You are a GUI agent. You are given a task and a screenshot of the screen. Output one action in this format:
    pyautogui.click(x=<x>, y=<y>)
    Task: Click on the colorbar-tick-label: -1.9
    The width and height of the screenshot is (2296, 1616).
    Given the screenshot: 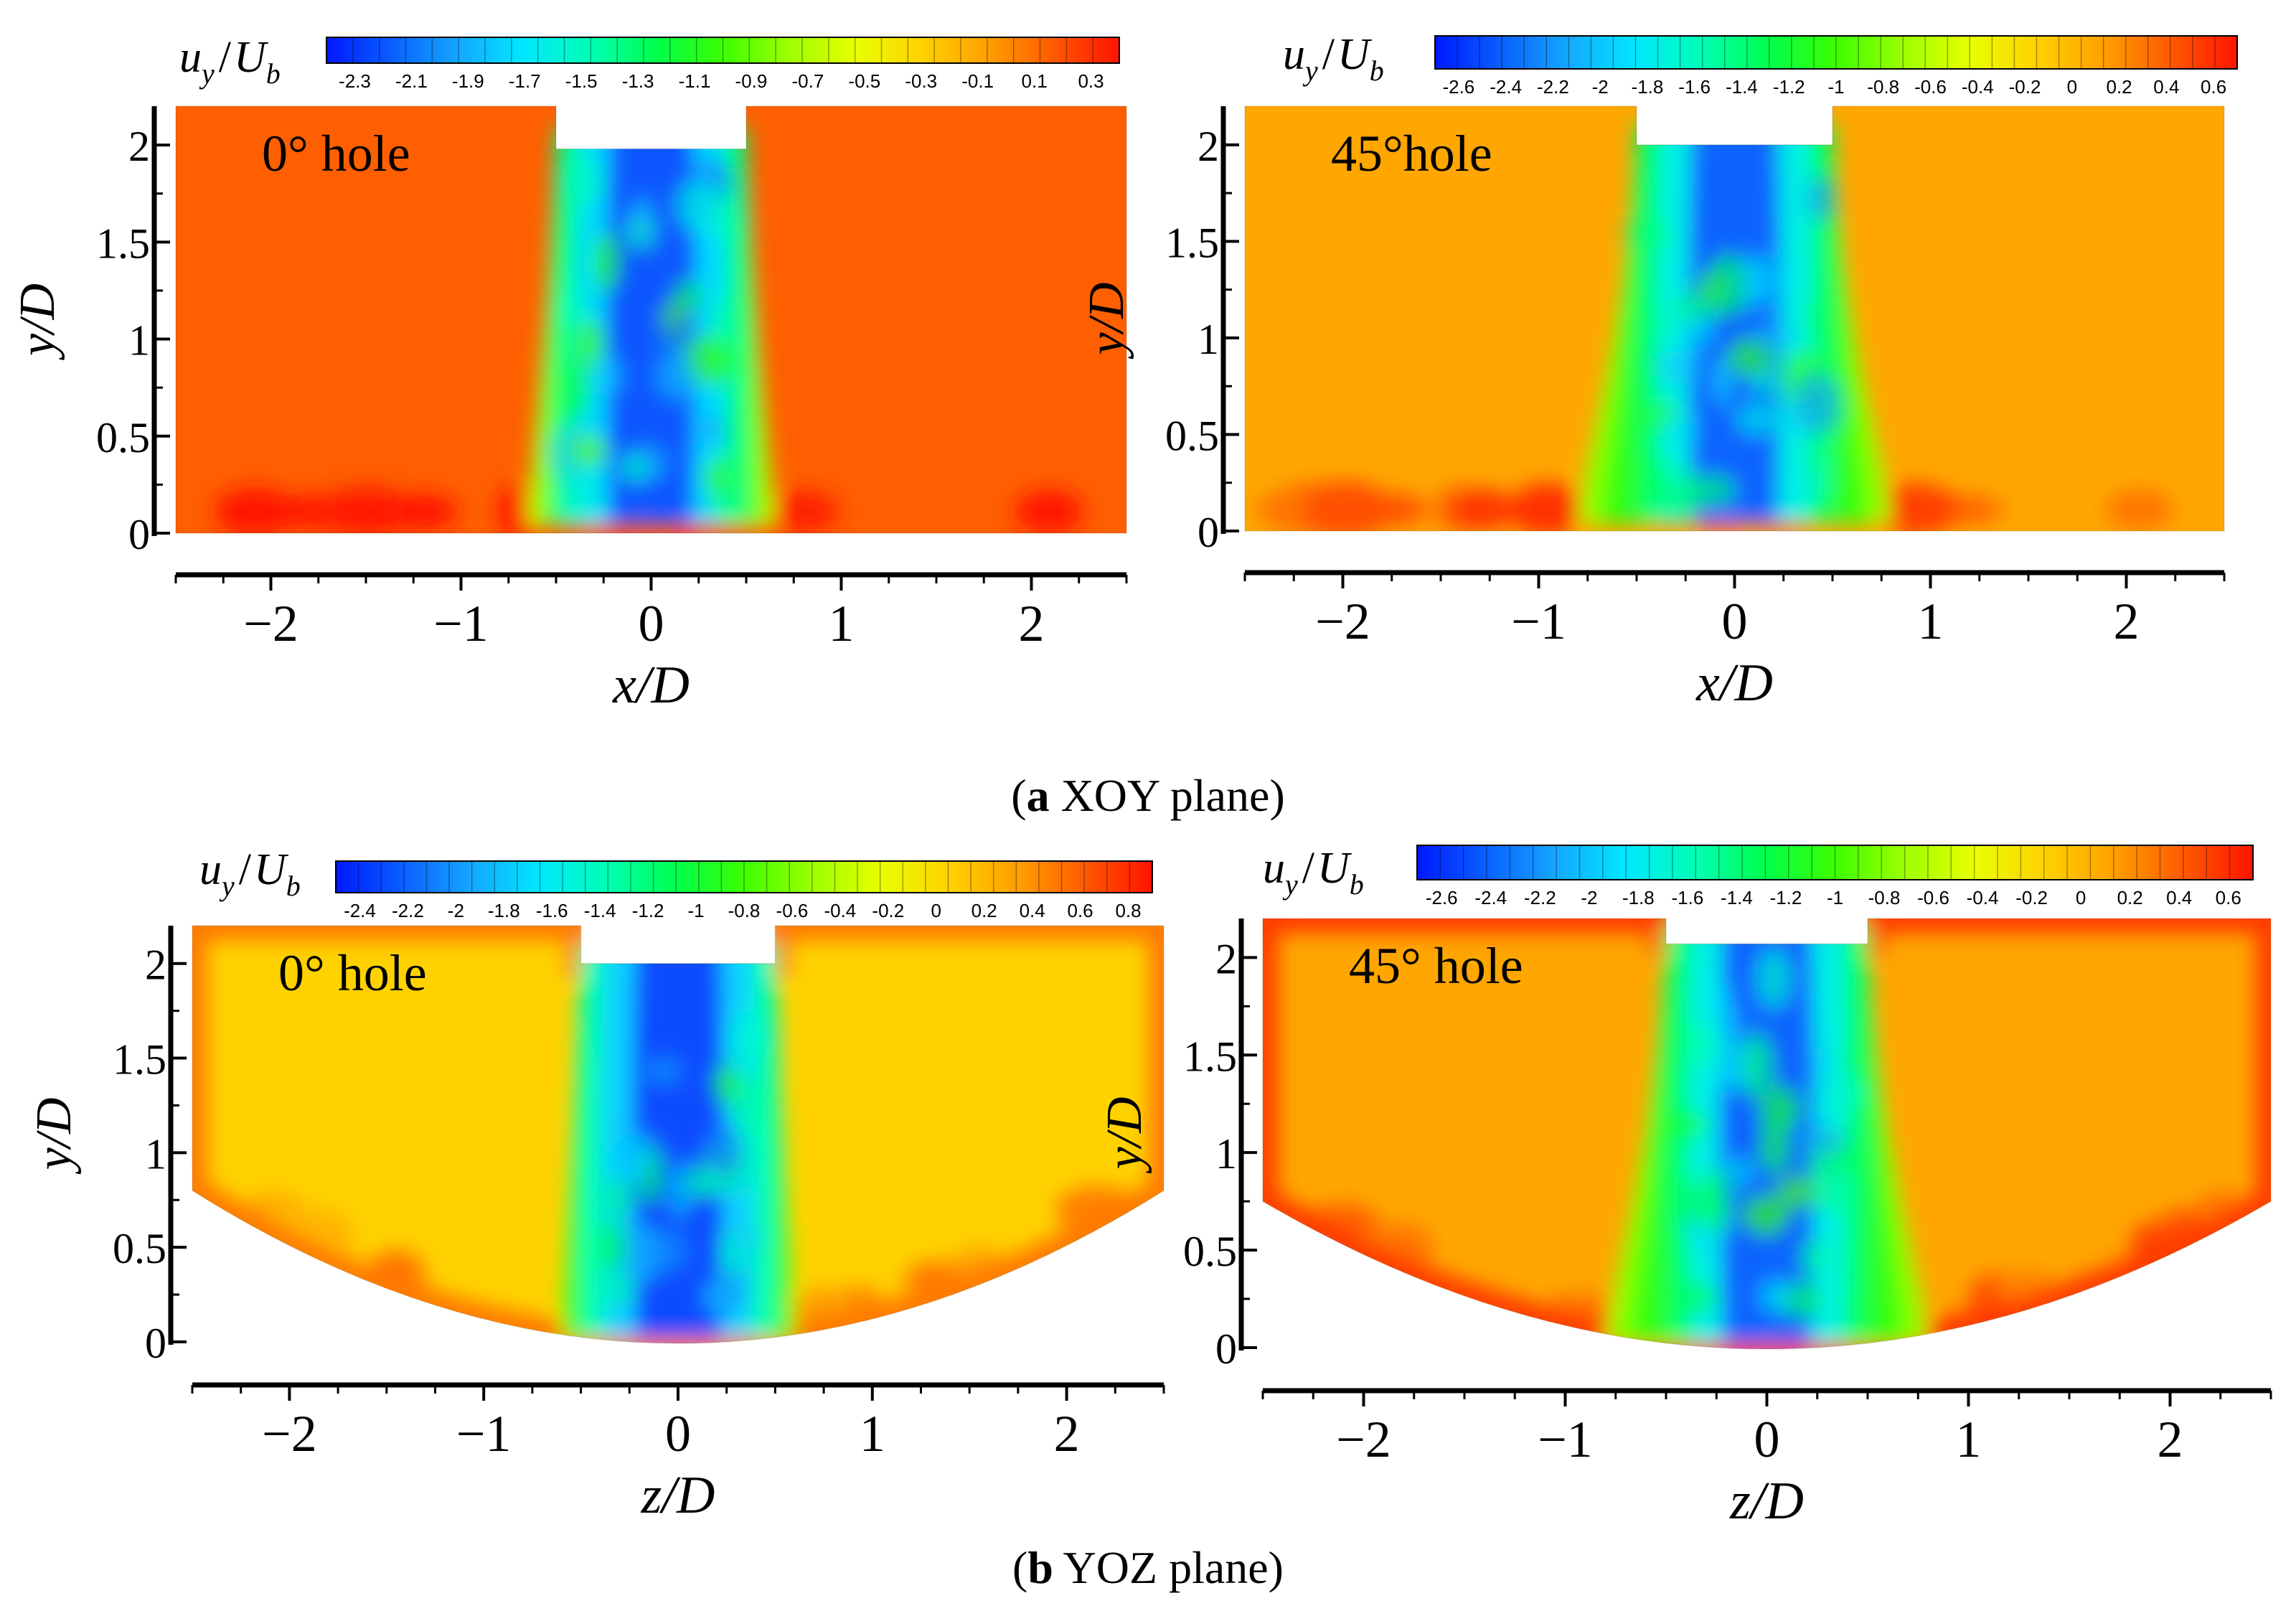 What is the action you would take?
    pyautogui.click(x=468, y=81)
    